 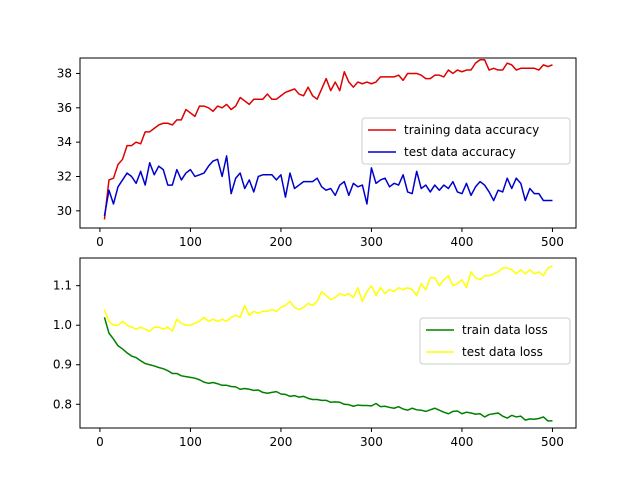 What do you see at coordinates (64, 176) in the screenshot?
I see `accuracy-y-tick-label: 32` at bounding box center [64, 176].